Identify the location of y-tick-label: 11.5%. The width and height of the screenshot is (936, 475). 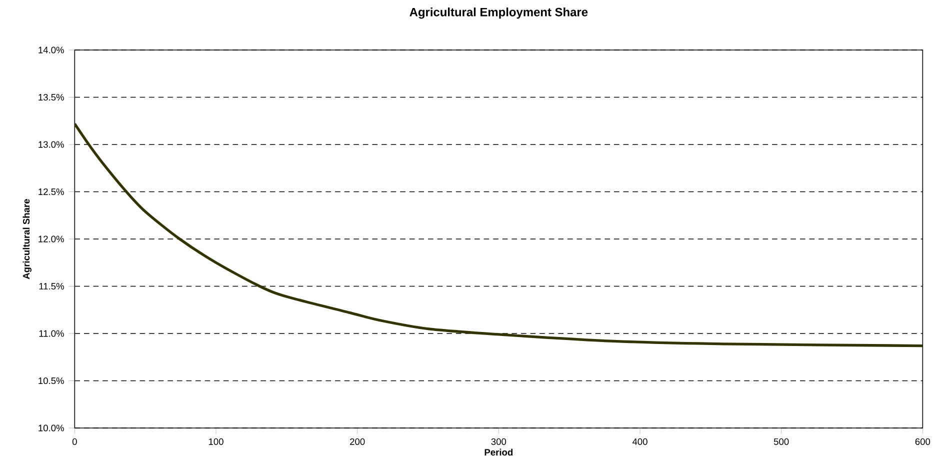
(51, 286).